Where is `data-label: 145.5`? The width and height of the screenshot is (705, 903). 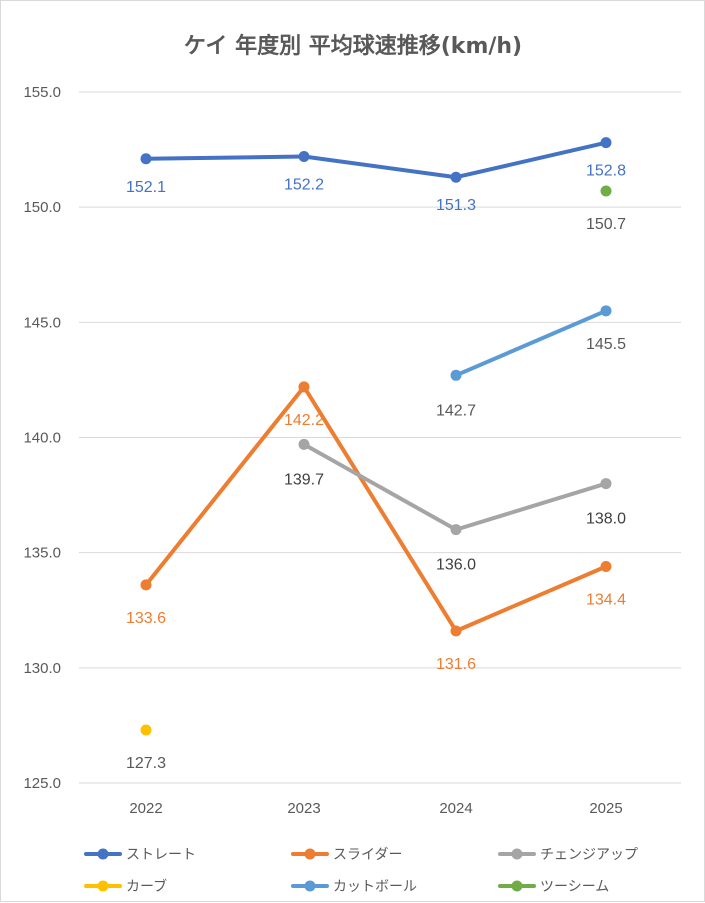 data-label: 145.5 is located at coordinates (606, 344).